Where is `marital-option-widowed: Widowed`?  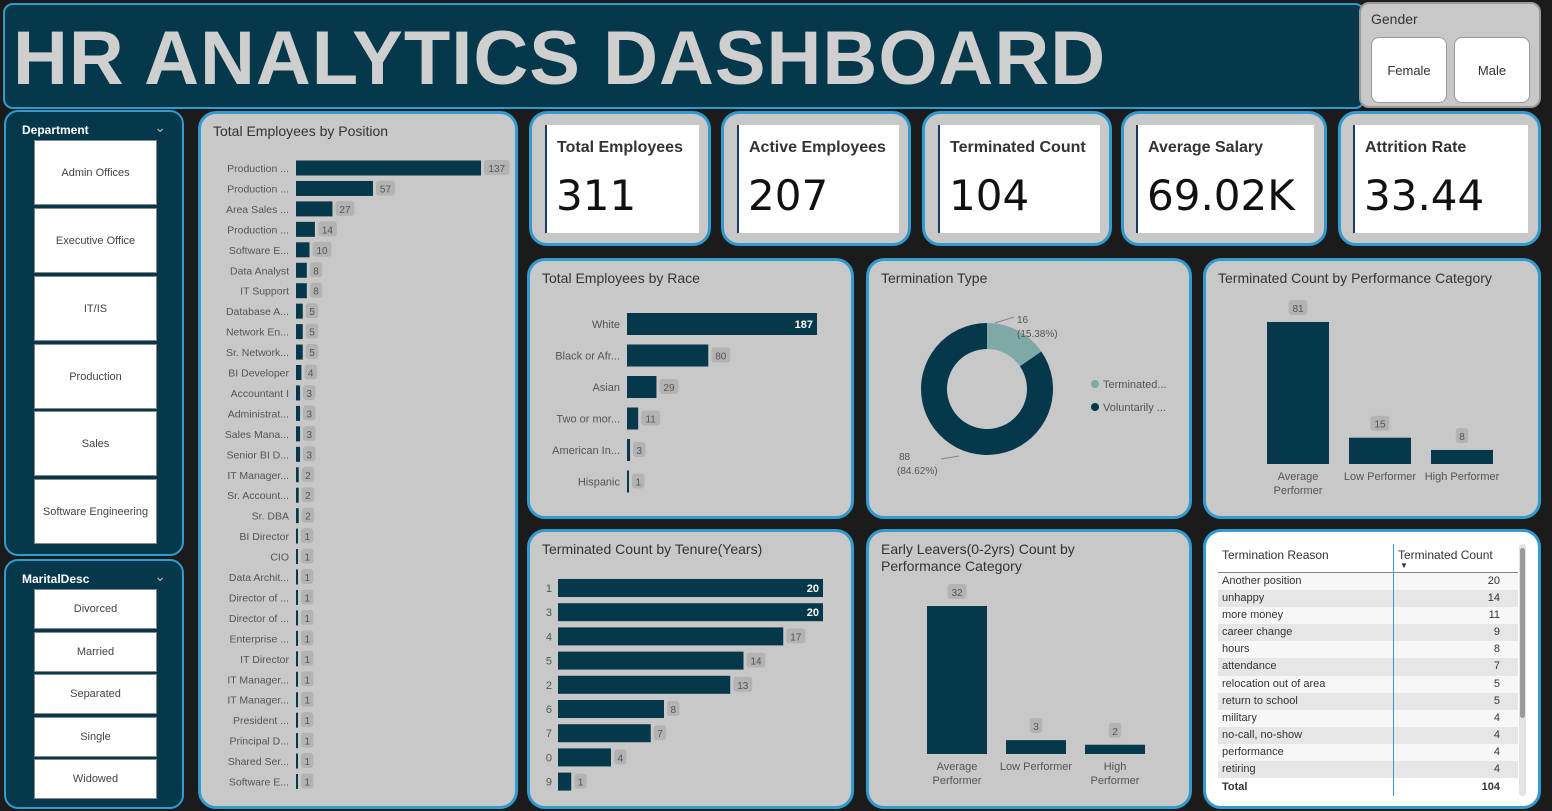 marital-option-widowed: Widowed is located at coordinates (95, 779).